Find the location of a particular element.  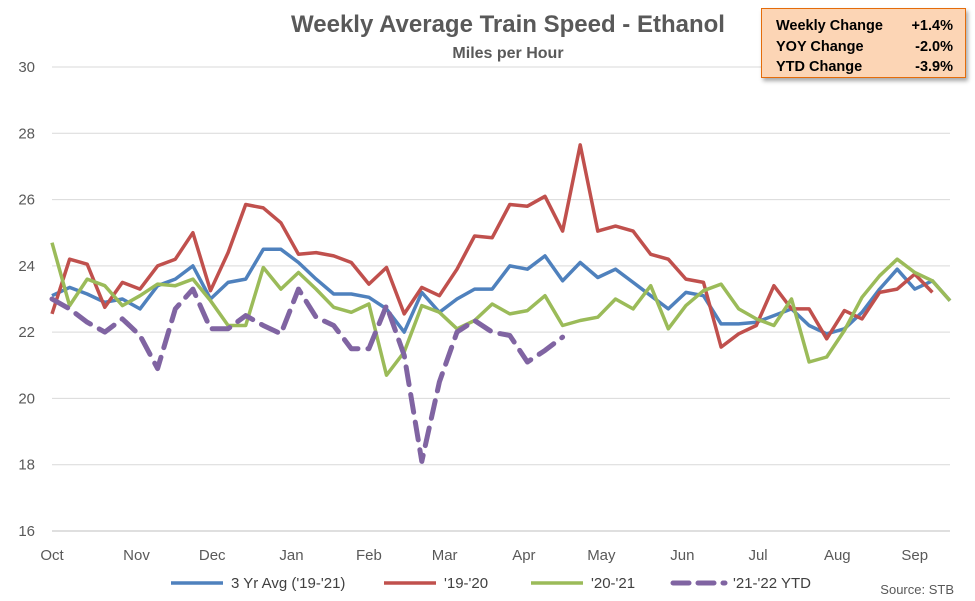

x-tick-label: Jan is located at coordinates (291, 555).